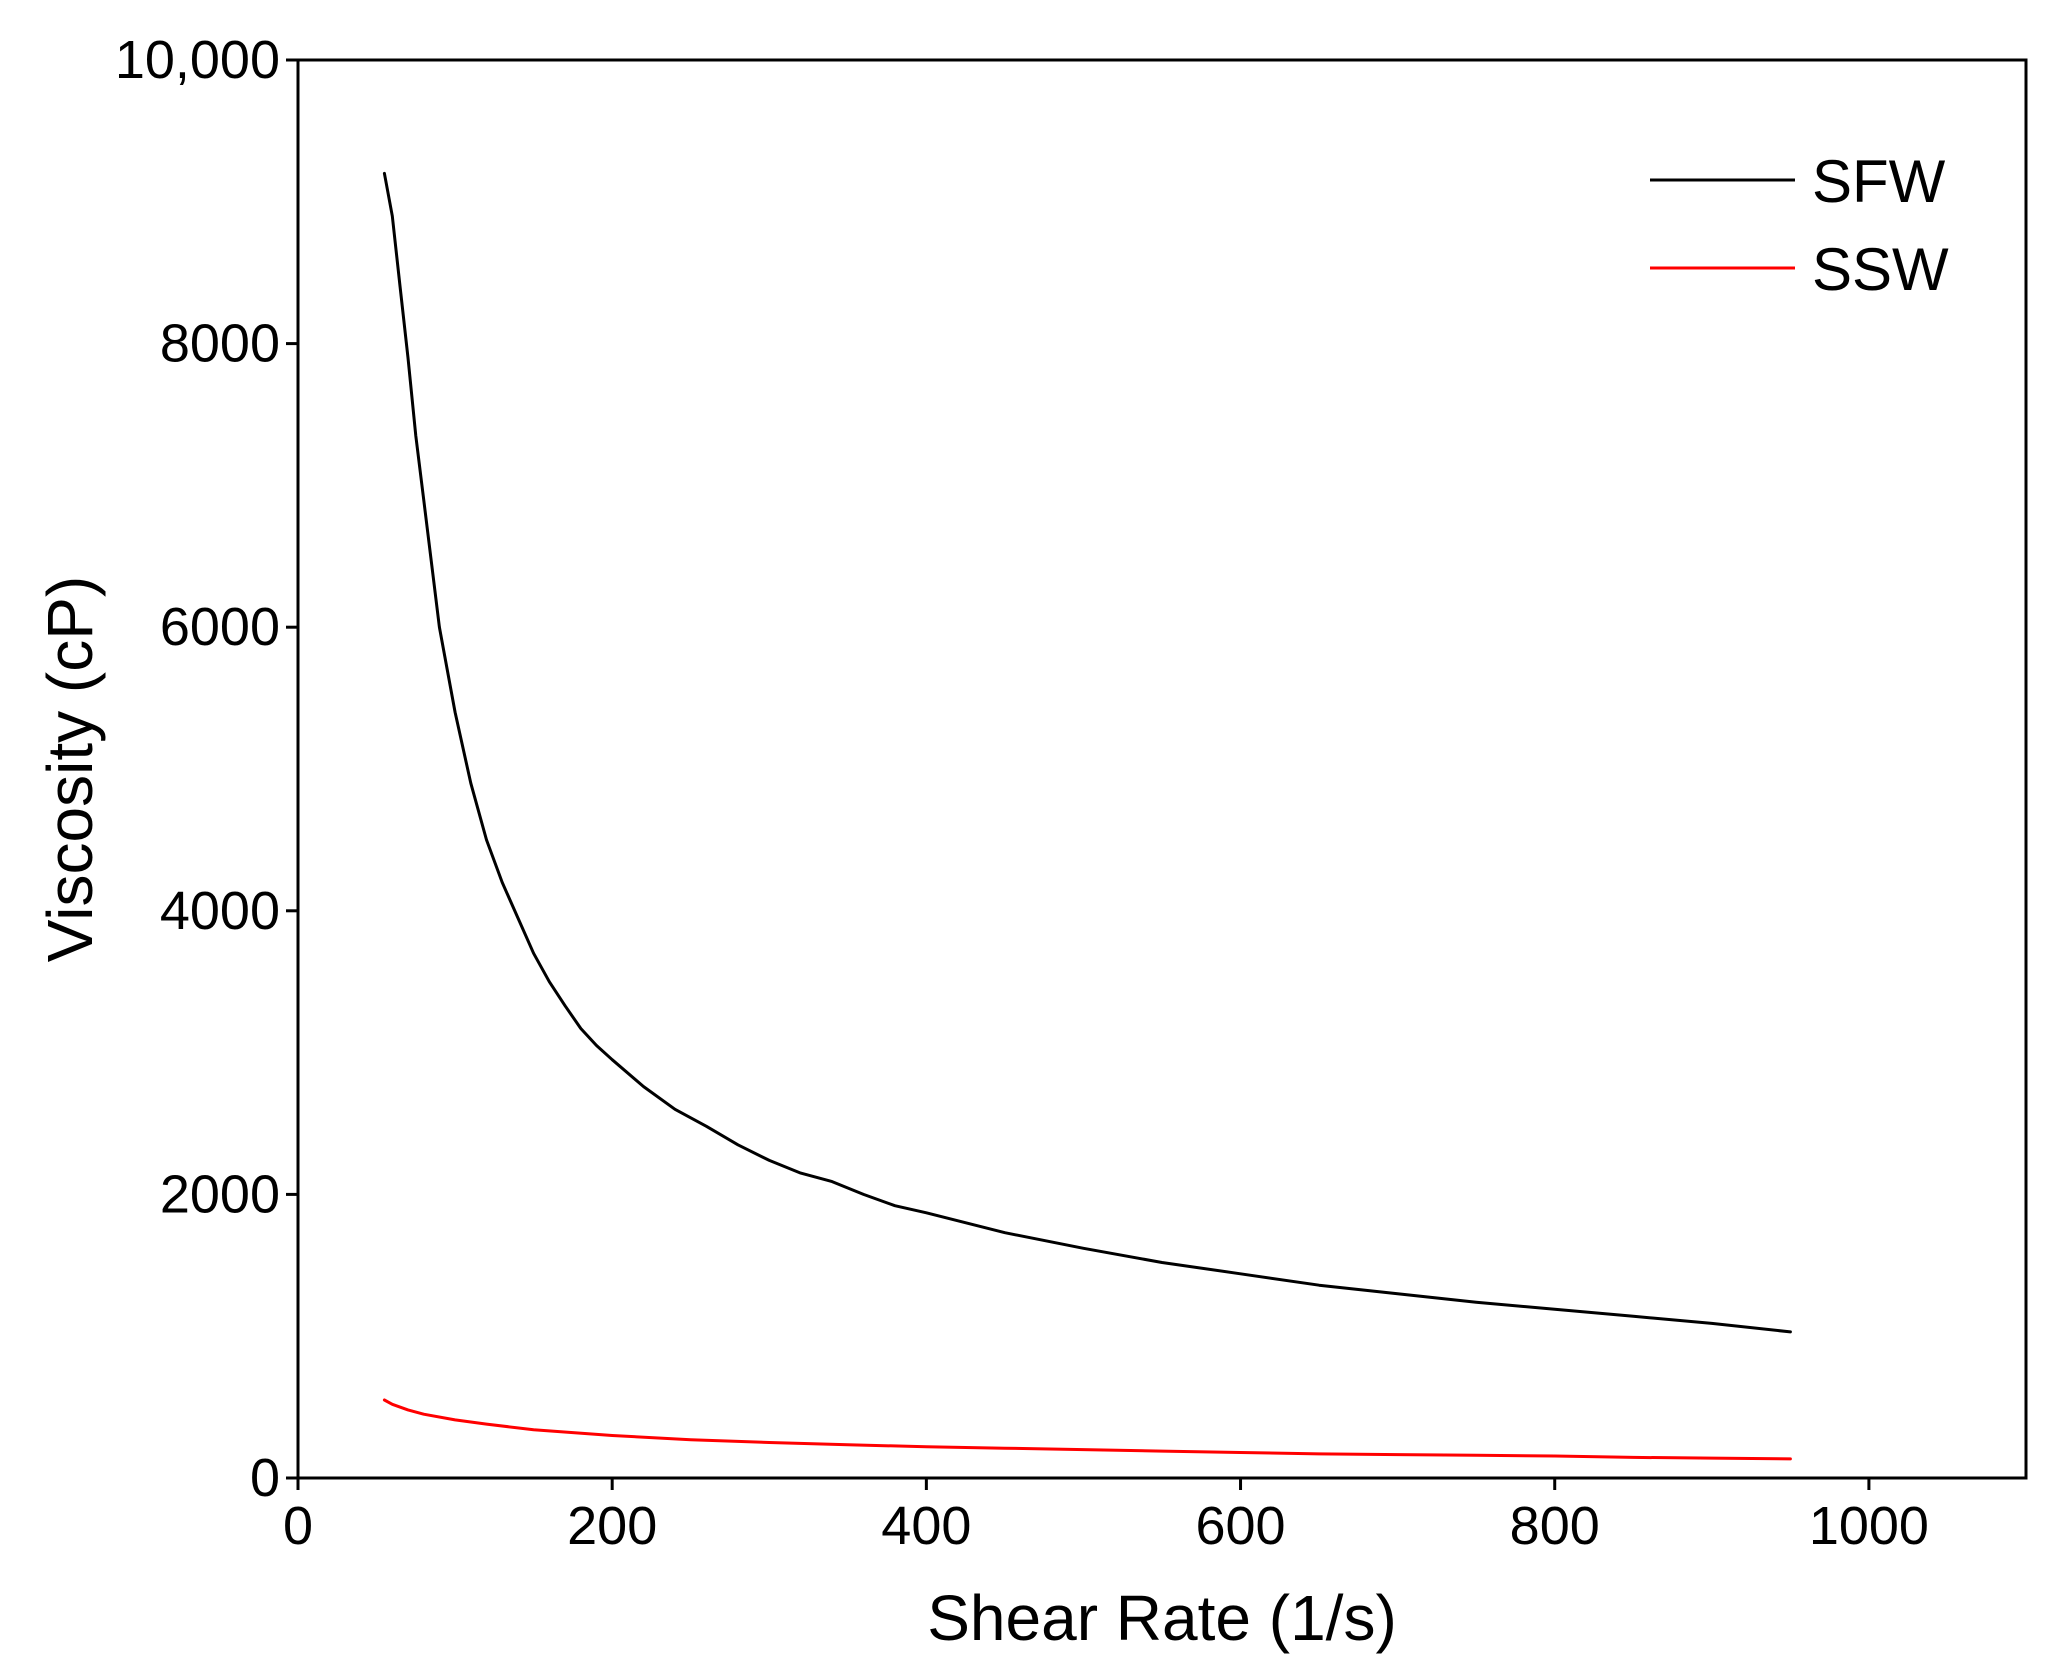 The height and width of the screenshot is (1676, 2060). What do you see at coordinates (1087, 1429) in the screenshot?
I see `series-line-ssw` at bounding box center [1087, 1429].